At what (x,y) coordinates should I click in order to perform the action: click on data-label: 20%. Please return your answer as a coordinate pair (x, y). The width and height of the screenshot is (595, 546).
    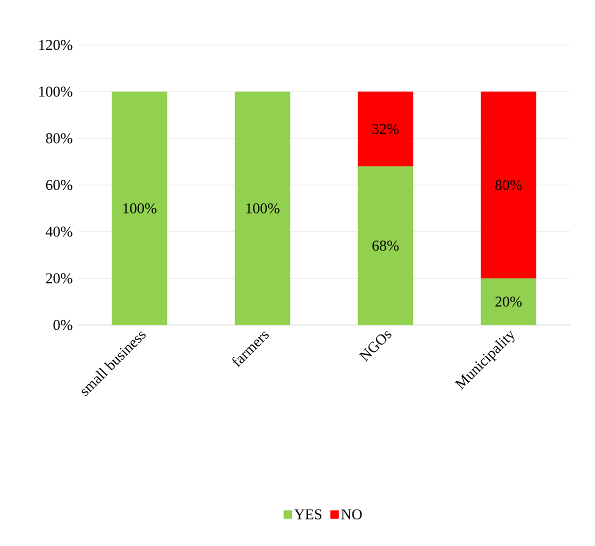
    Looking at the image, I should click on (508, 301).